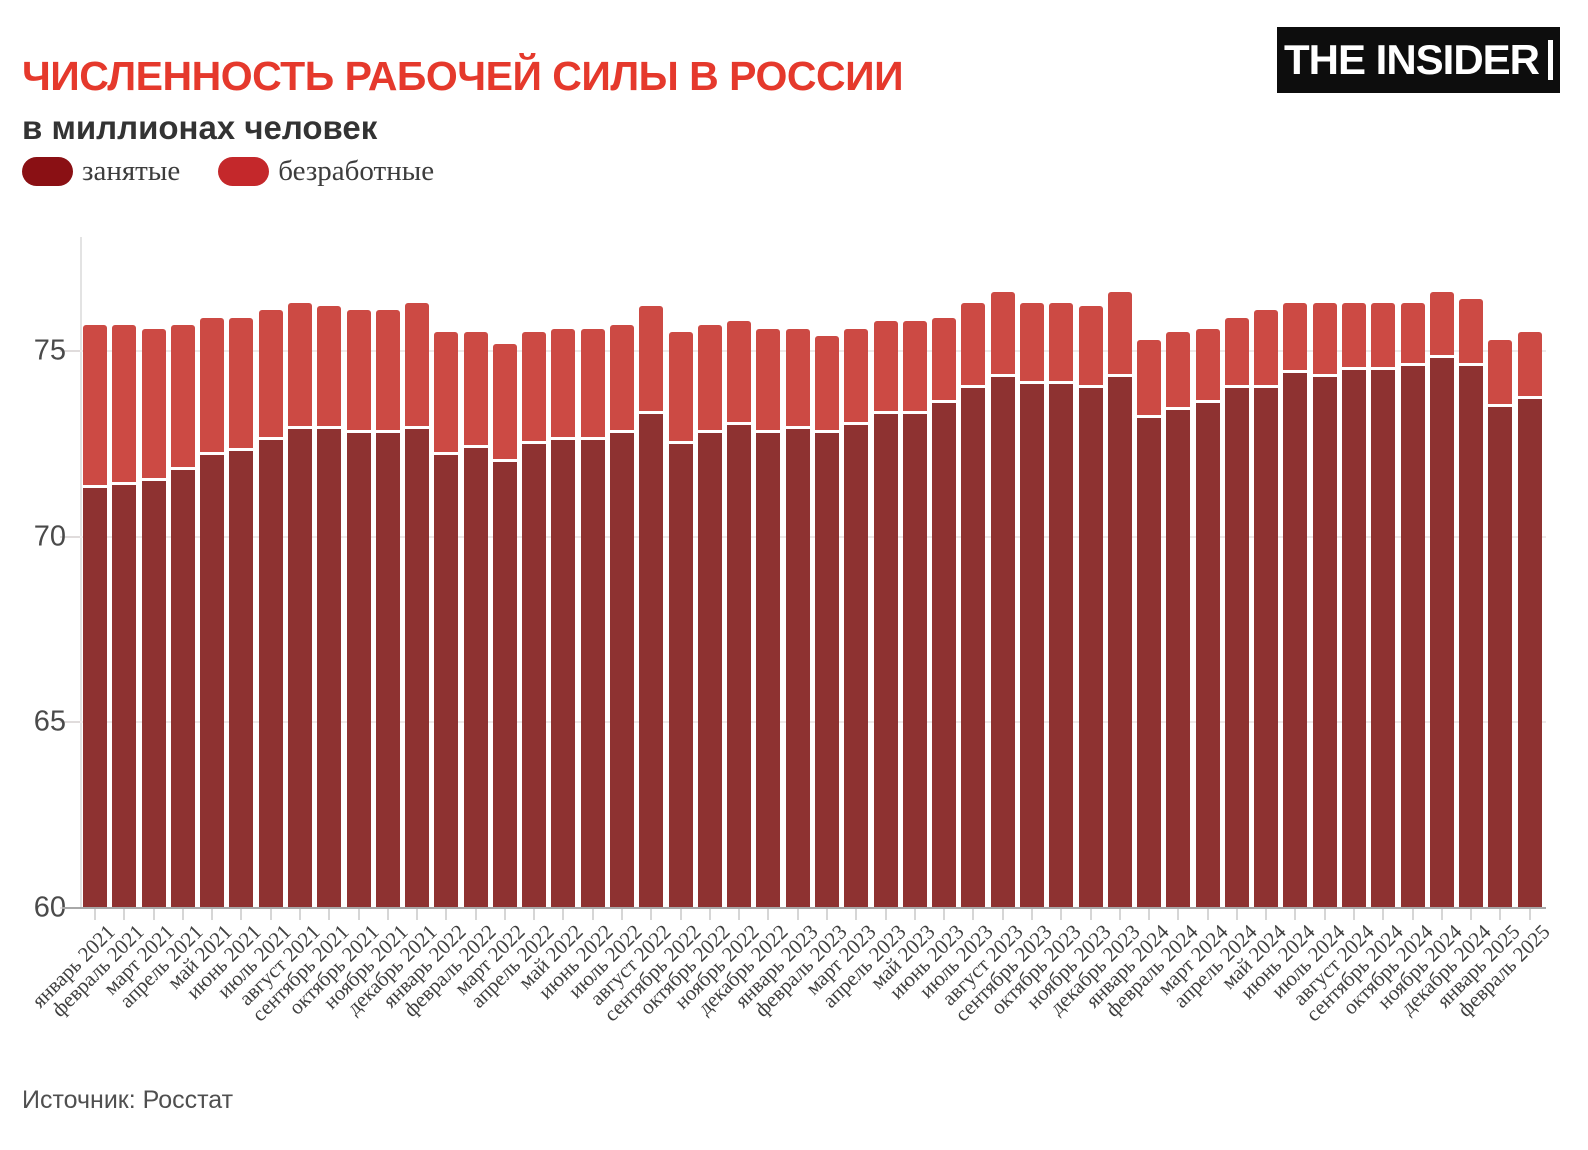 This screenshot has height=1150, width=1588. What do you see at coordinates (804, 908) in the screenshot?
I see `x-axis-baseline` at bounding box center [804, 908].